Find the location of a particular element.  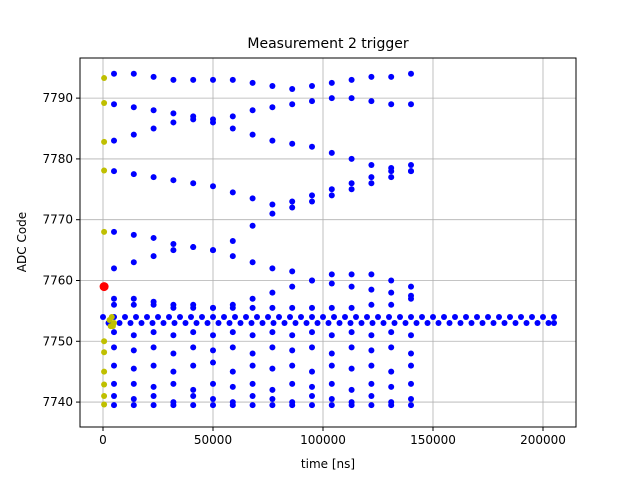

y-tick-label: 7760 is located at coordinates (57, 280).